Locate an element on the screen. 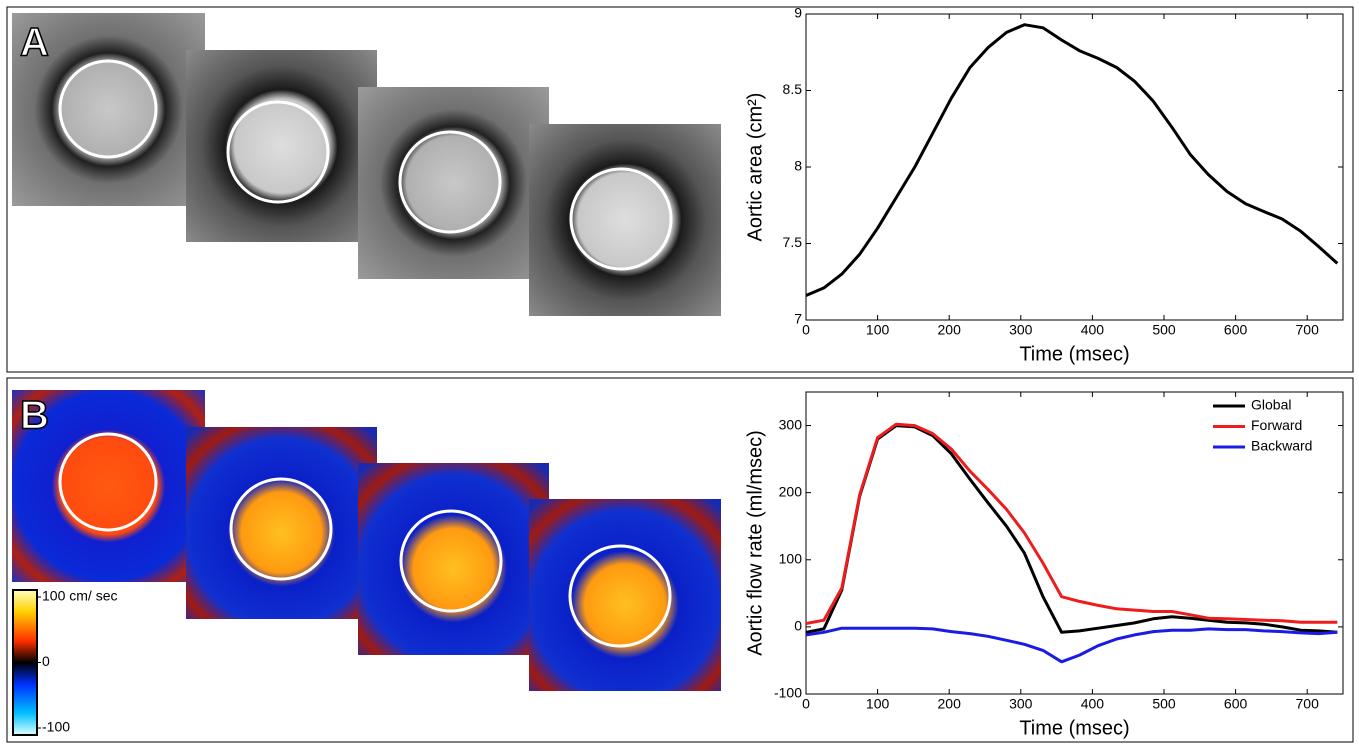 The image size is (1359, 746). legend-label: Forward is located at coordinates (1276, 425).